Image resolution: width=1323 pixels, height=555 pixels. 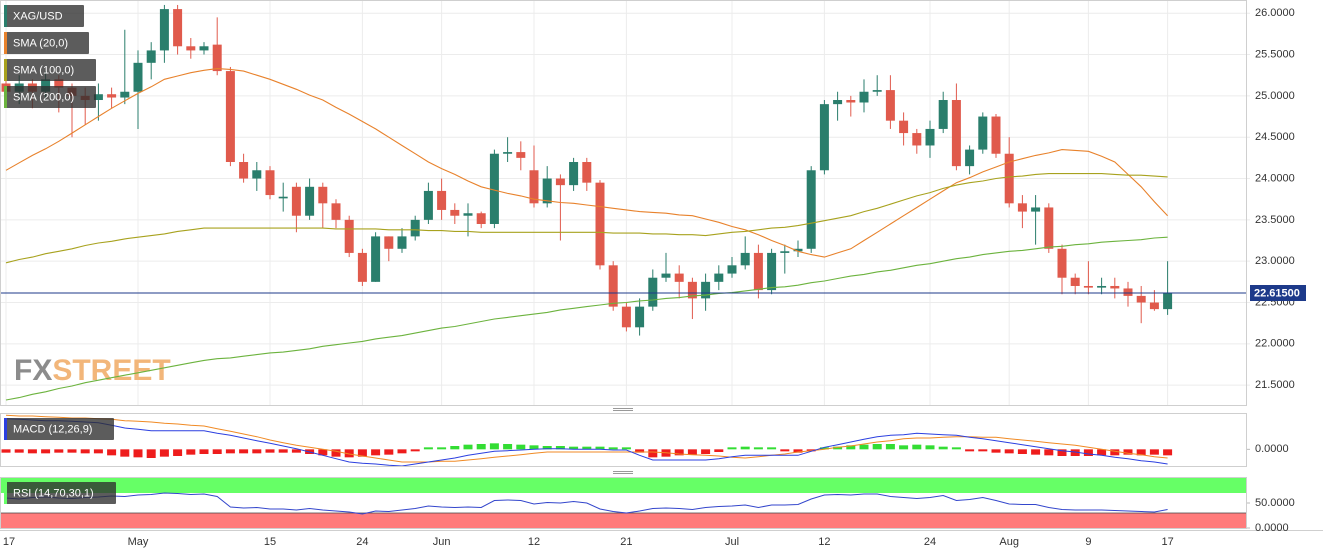 What do you see at coordinates (52, 429) in the screenshot?
I see `legend-label: MACD (12,26,9)` at bounding box center [52, 429].